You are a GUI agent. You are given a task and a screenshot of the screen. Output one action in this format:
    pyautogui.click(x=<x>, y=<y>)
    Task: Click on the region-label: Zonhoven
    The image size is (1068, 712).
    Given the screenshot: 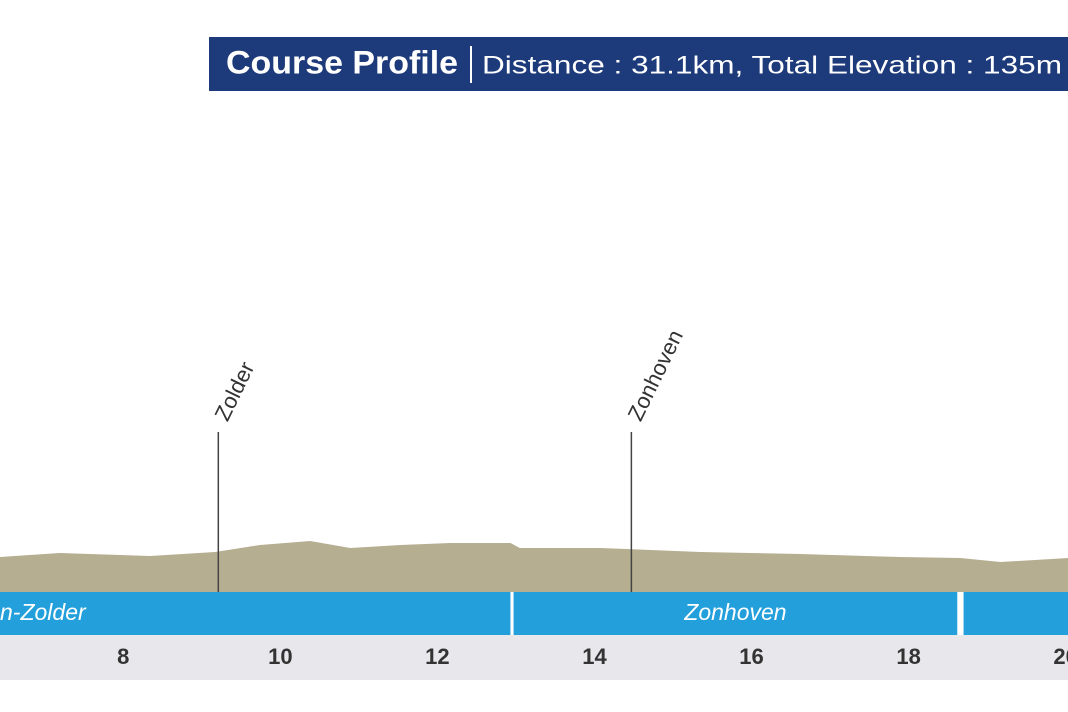 What is the action you would take?
    pyautogui.click(x=734, y=612)
    